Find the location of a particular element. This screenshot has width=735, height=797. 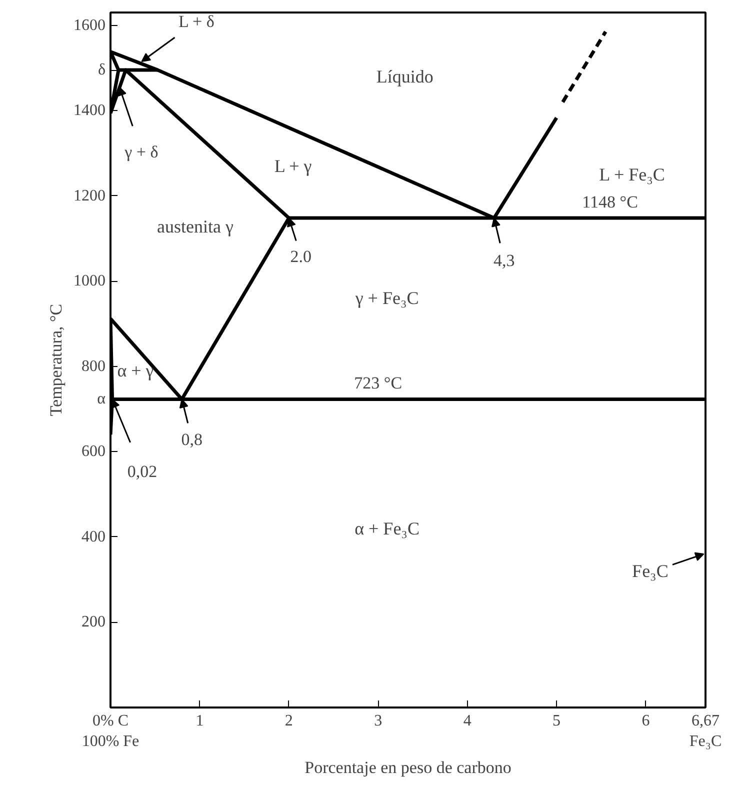

x-tick-label: 5 is located at coordinates (556, 721).